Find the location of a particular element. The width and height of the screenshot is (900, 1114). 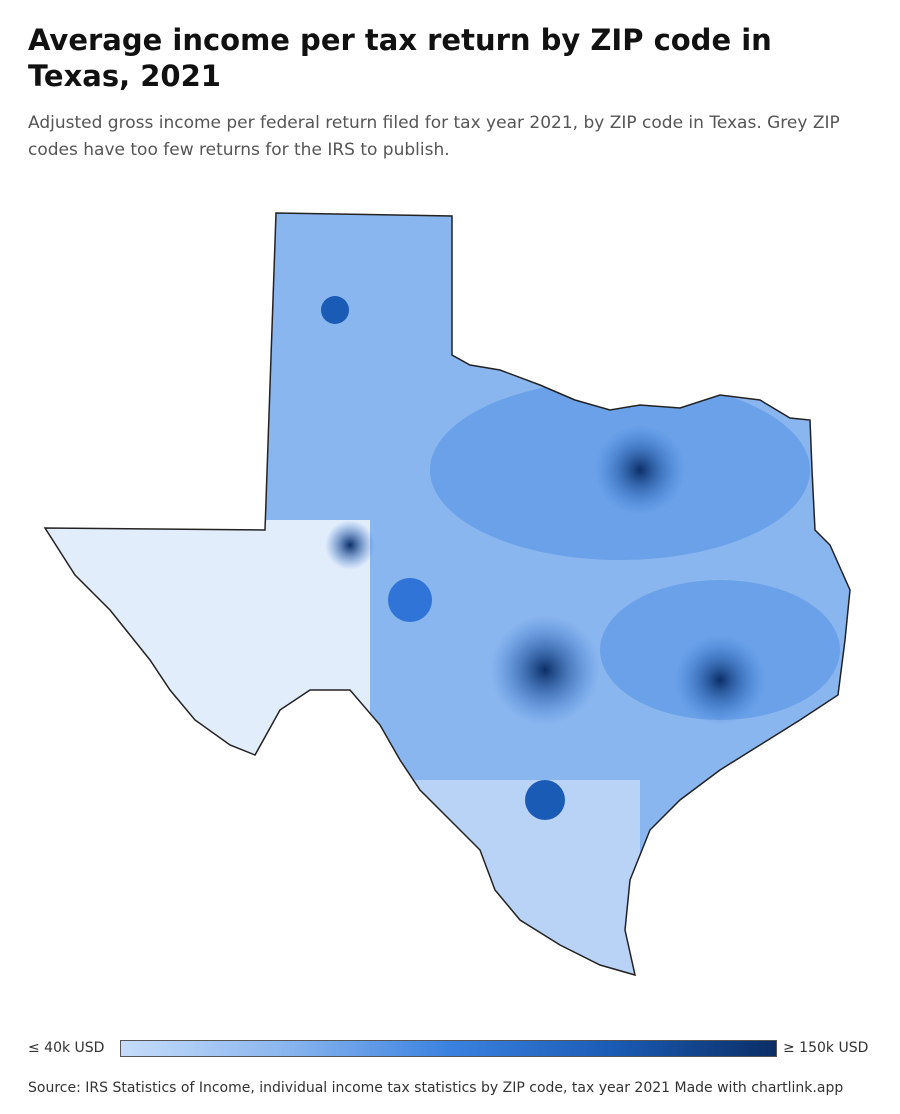

legend-min: ≤ 40k USD is located at coordinates (66, 1048).